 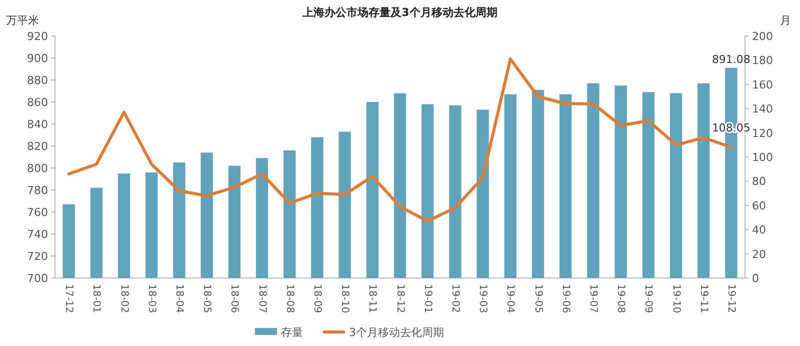 I want to click on x-tick-label: 19-06, so click(x=565, y=299).